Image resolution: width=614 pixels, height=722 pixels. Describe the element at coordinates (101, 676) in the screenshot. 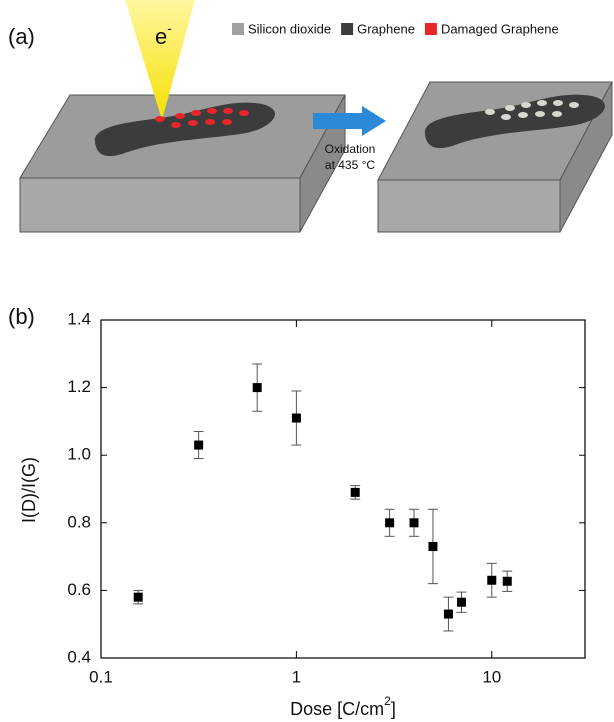

I see `x-tick-label: 0.1` at that location.